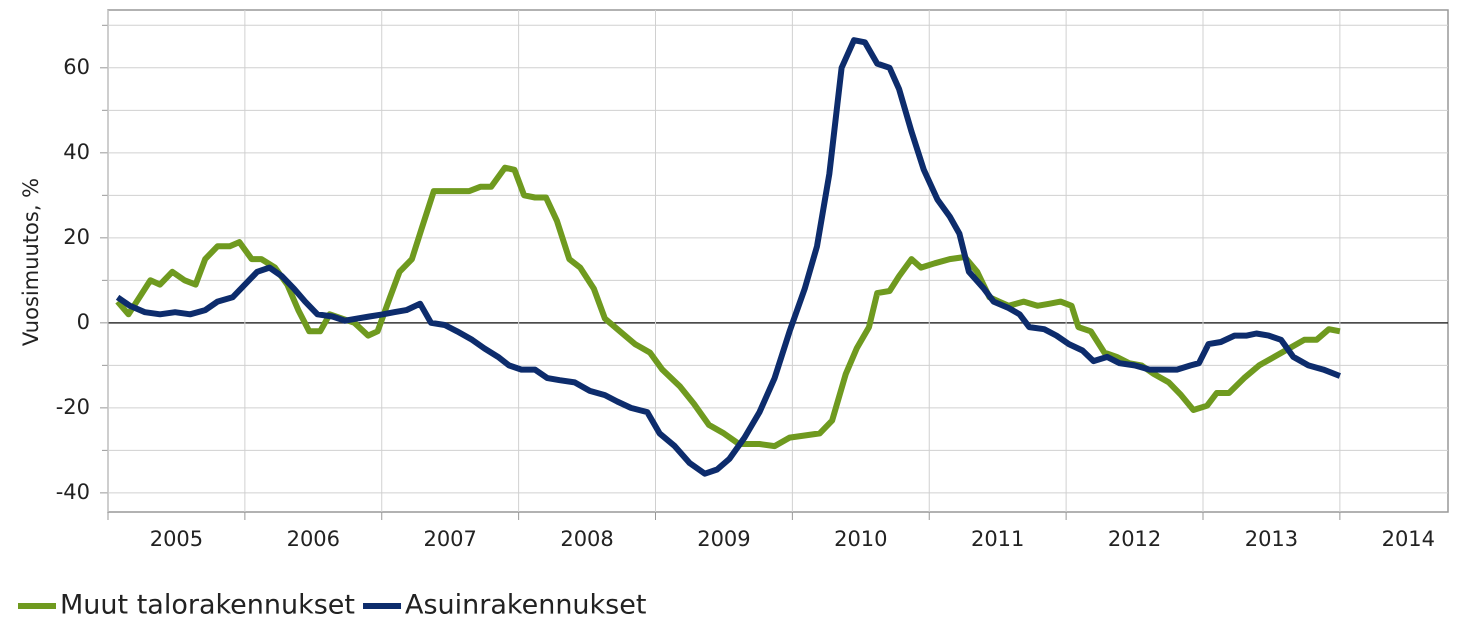 Image resolution: width=1461 pixels, height=624 pixels. What do you see at coordinates (723, 539) in the screenshot?
I see `x-tick-label: 2009` at bounding box center [723, 539].